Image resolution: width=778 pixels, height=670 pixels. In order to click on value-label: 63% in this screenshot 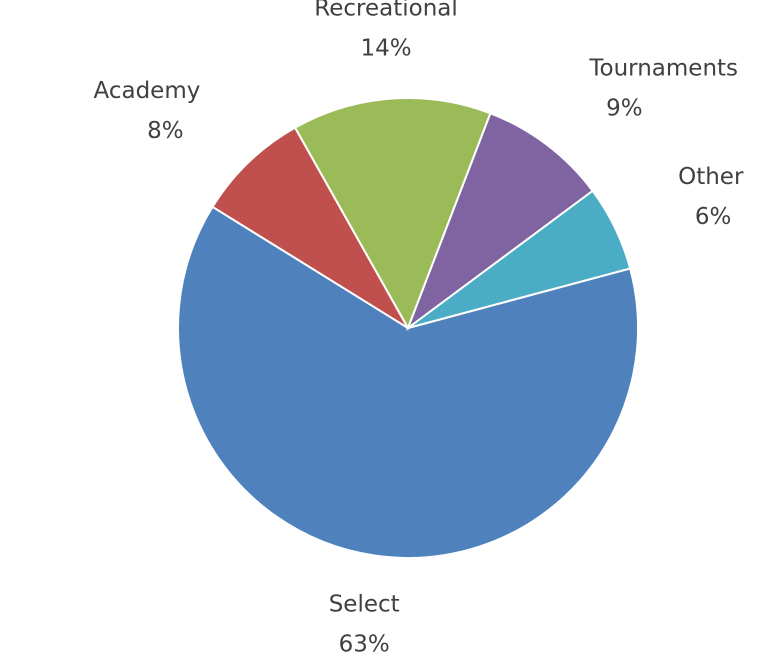, I will do `click(364, 644)`.